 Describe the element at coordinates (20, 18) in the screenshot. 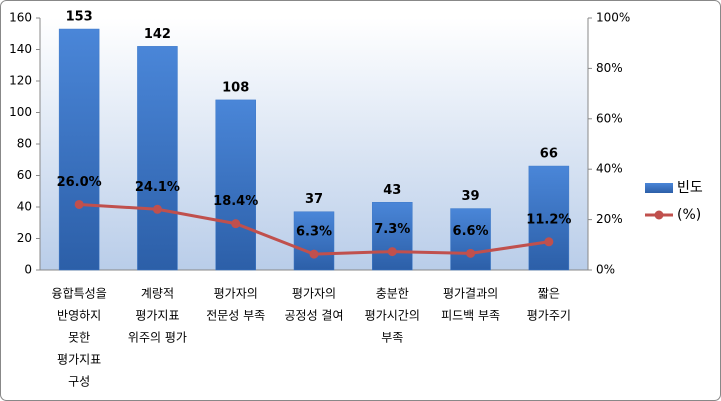

I see `y-tick-label: 160` at that location.